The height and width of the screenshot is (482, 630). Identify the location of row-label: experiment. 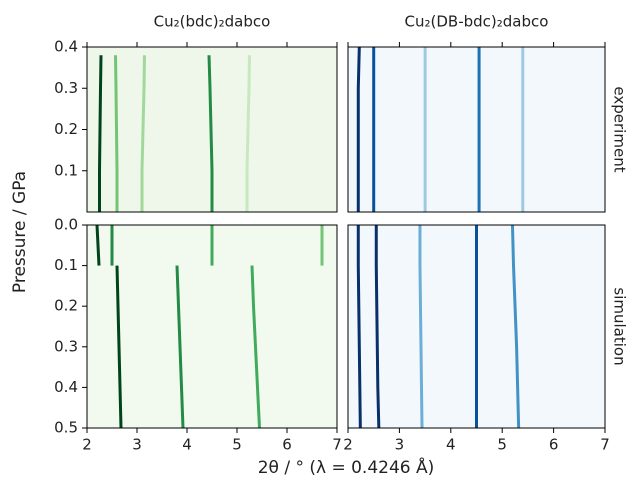
(620, 129).